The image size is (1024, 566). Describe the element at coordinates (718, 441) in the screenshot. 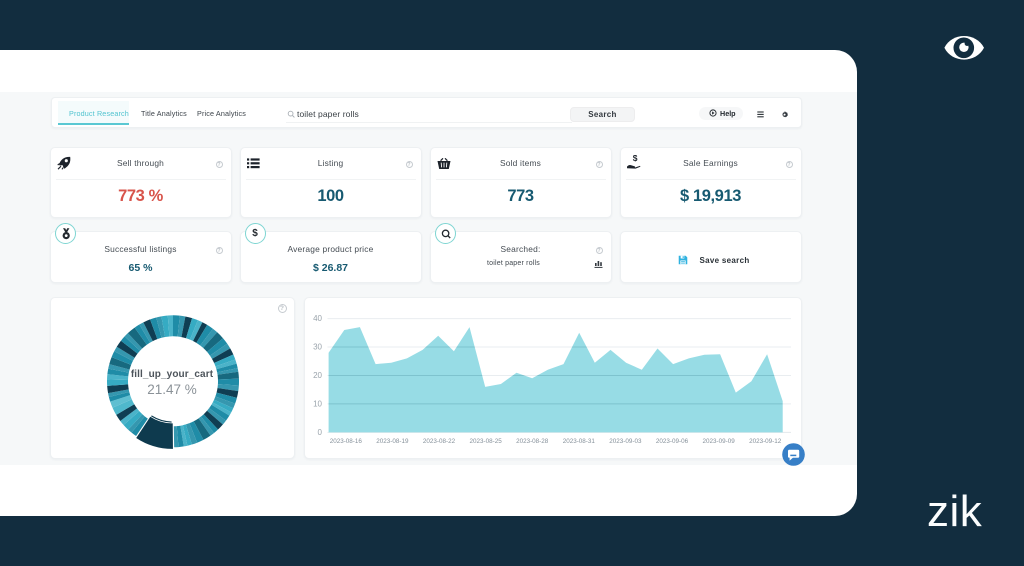

I see `svg-text: 2023-09-09` at that location.